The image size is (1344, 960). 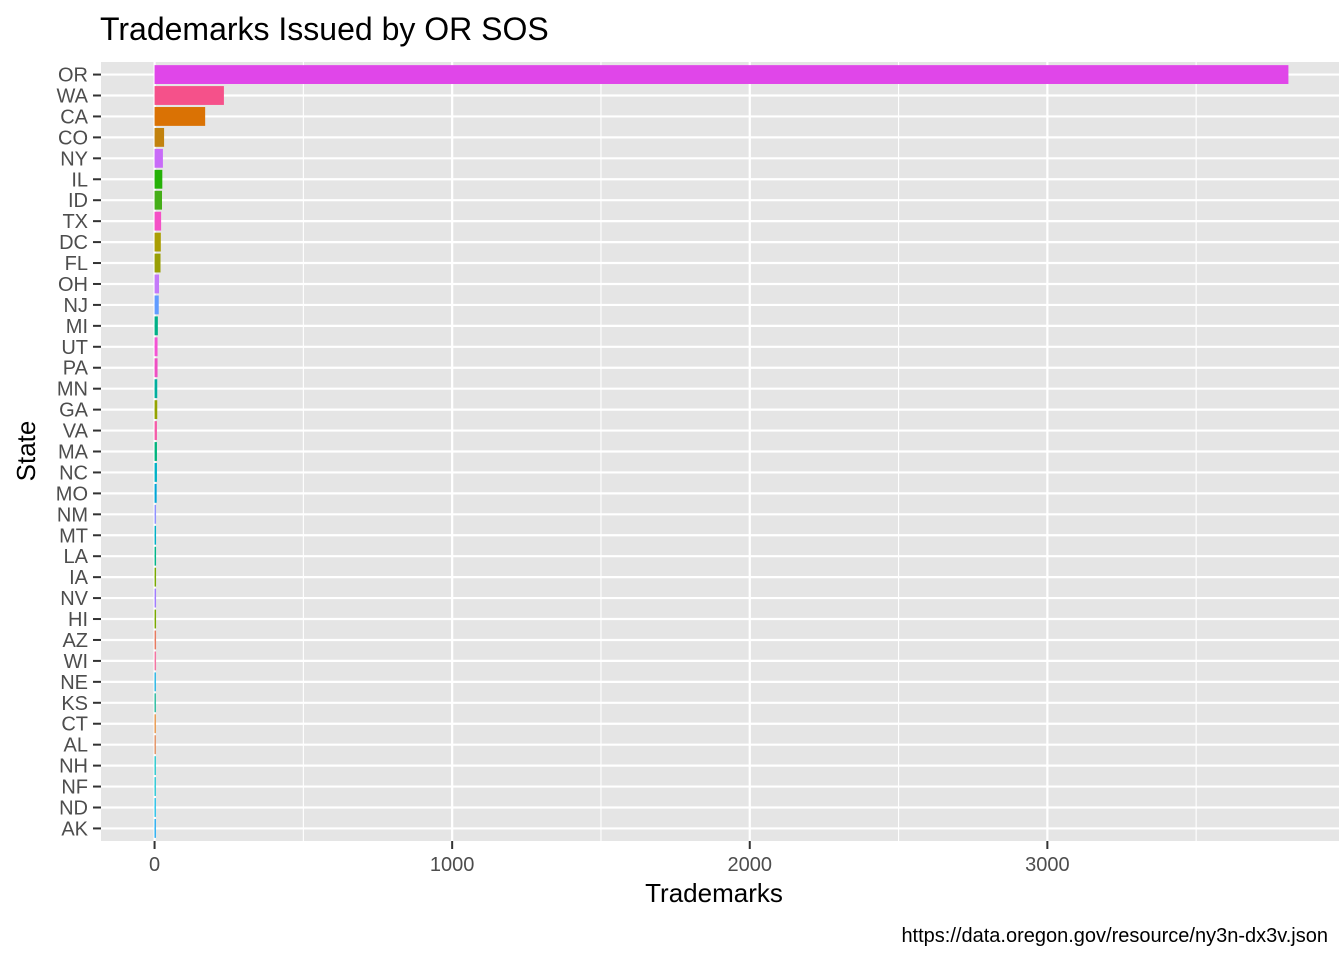 What do you see at coordinates (73, 285) in the screenshot?
I see `y-tick-label: OH` at bounding box center [73, 285].